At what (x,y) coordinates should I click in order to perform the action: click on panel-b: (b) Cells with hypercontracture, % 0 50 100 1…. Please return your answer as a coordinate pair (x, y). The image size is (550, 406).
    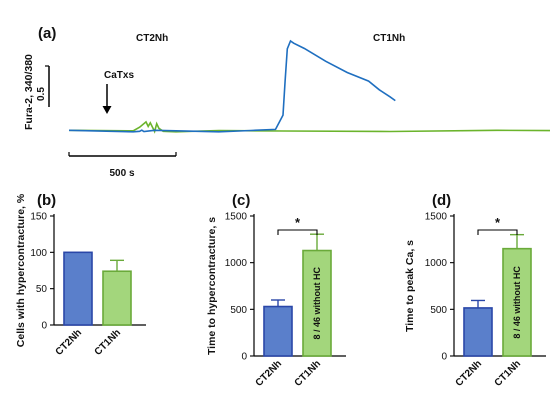
    Looking at the image, I should click on (80, 275).